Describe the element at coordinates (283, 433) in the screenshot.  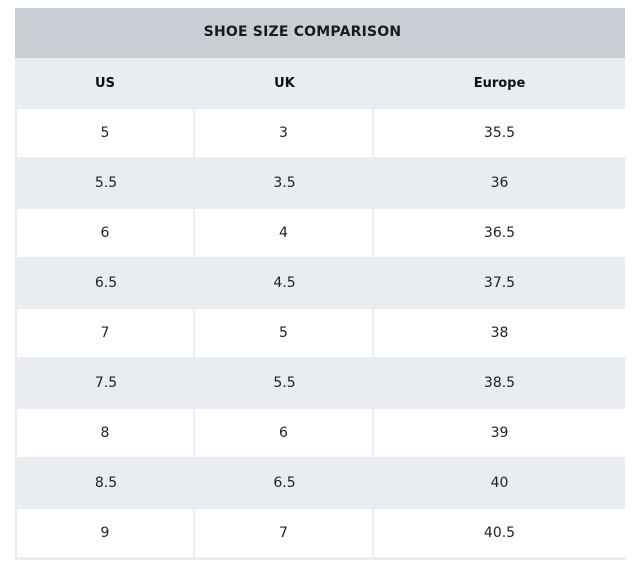
I see `cell-uk: 6` at that location.